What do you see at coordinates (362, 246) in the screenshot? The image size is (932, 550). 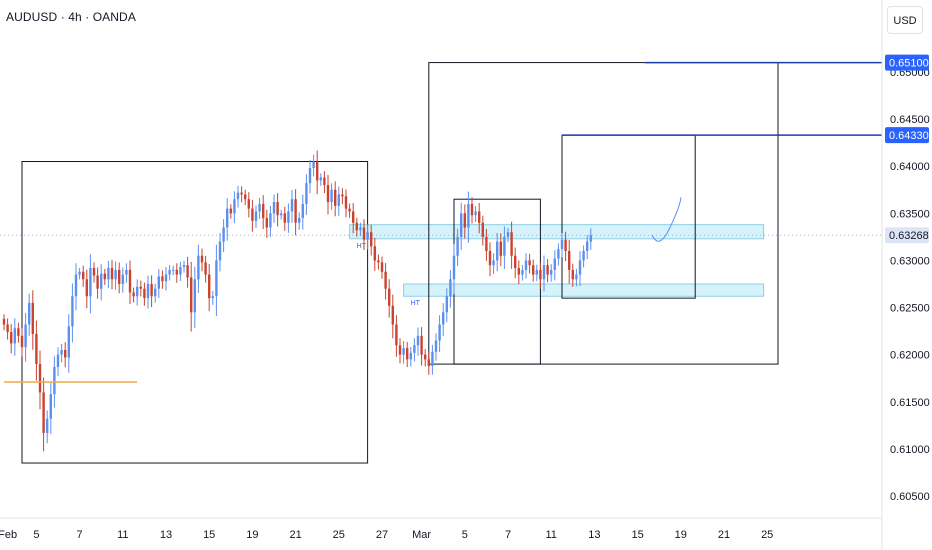 I see `zone-label: HT` at bounding box center [362, 246].